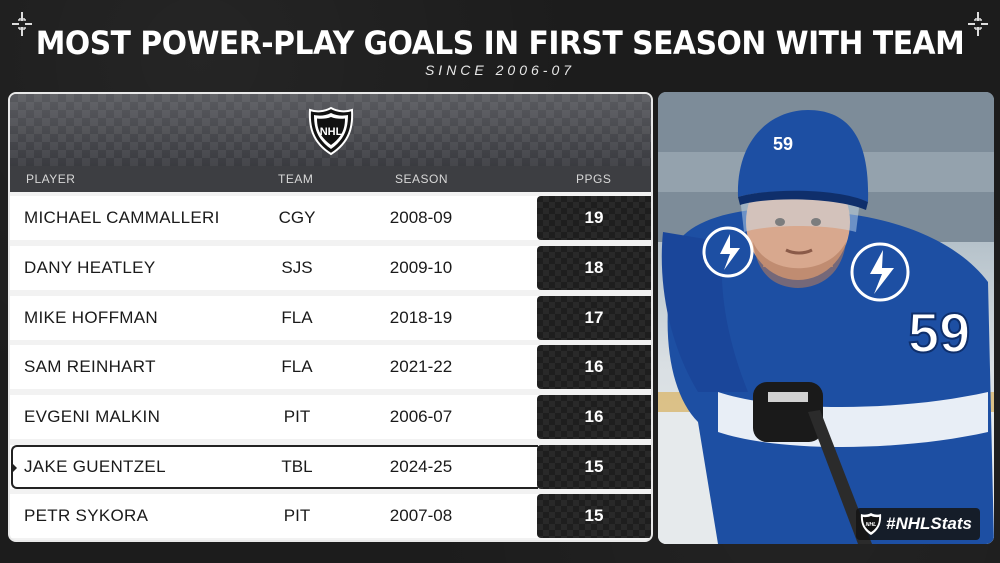 The image size is (1000, 563). What do you see at coordinates (91, 317) in the screenshot?
I see `player-name: MIKE HOFFMAN` at bounding box center [91, 317].